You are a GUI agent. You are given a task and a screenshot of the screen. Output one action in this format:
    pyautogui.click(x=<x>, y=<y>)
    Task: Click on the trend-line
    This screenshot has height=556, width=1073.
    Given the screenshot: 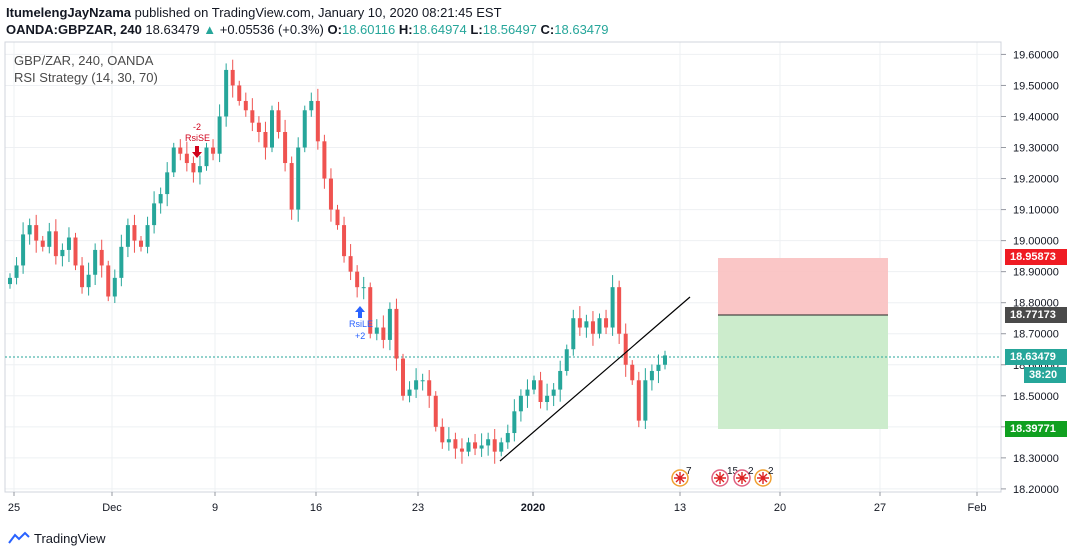 What is the action you would take?
    pyautogui.click(x=595, y=379)
    